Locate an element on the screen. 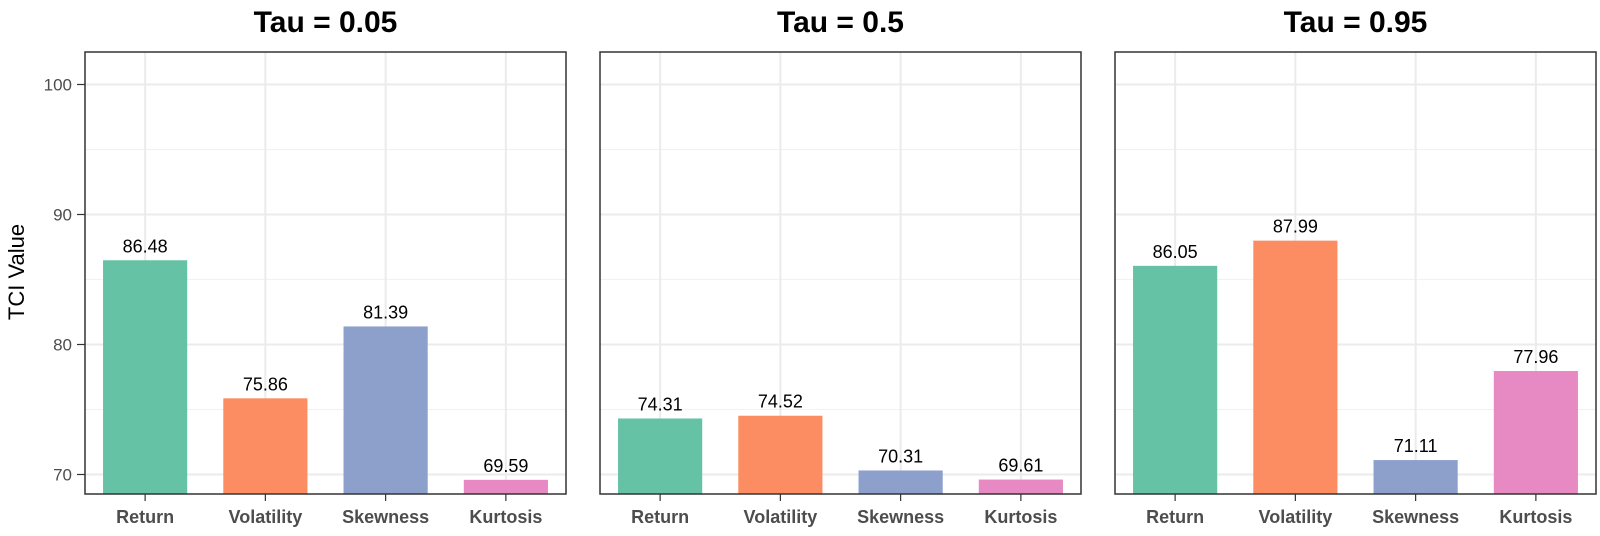 This screenshot has height=536, width=1600. panel-title: Tau = 0.95 is located at coordinates (1356, 22).